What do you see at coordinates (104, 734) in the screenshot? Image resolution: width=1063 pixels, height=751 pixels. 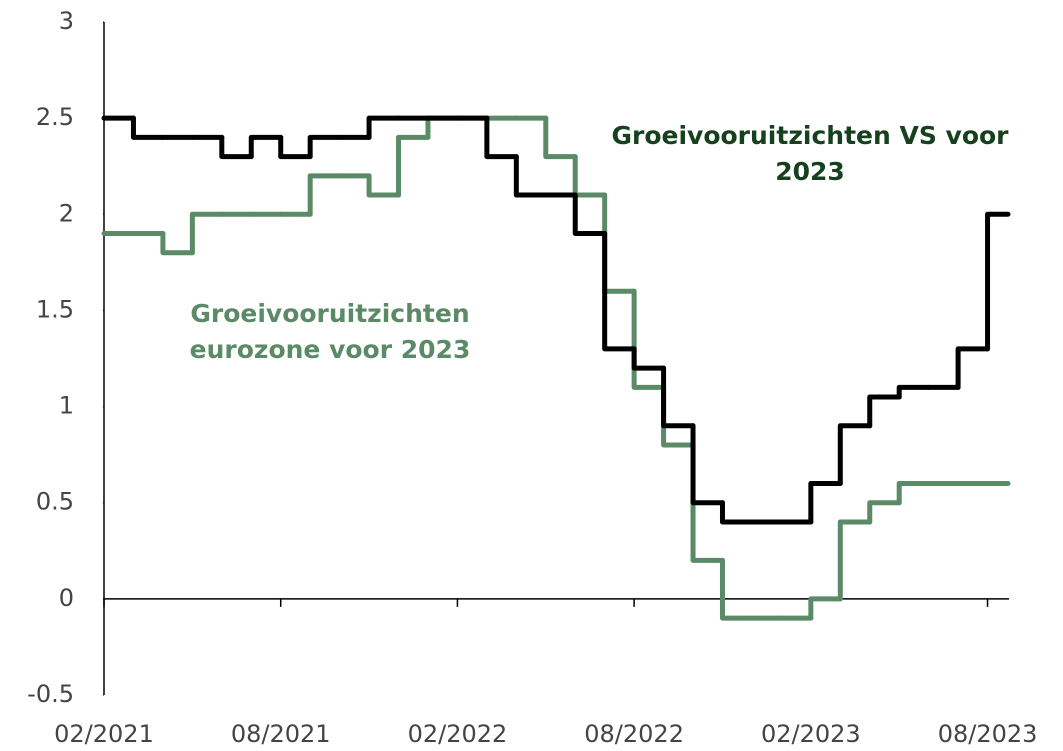 I see `x-tick-label: 02/2021` at bounding box center [104, 734].